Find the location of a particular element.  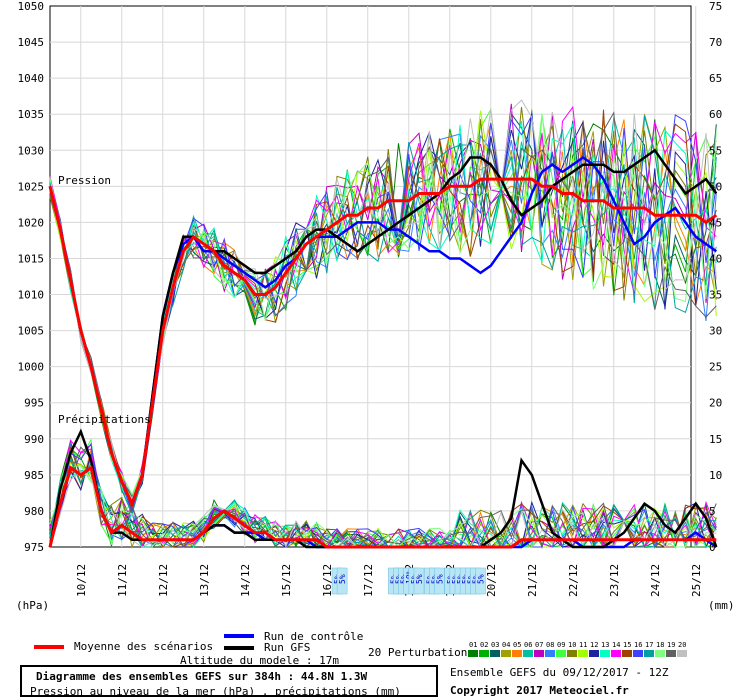

perturbation-number-label: 09 is located at coordinates (561, 645).